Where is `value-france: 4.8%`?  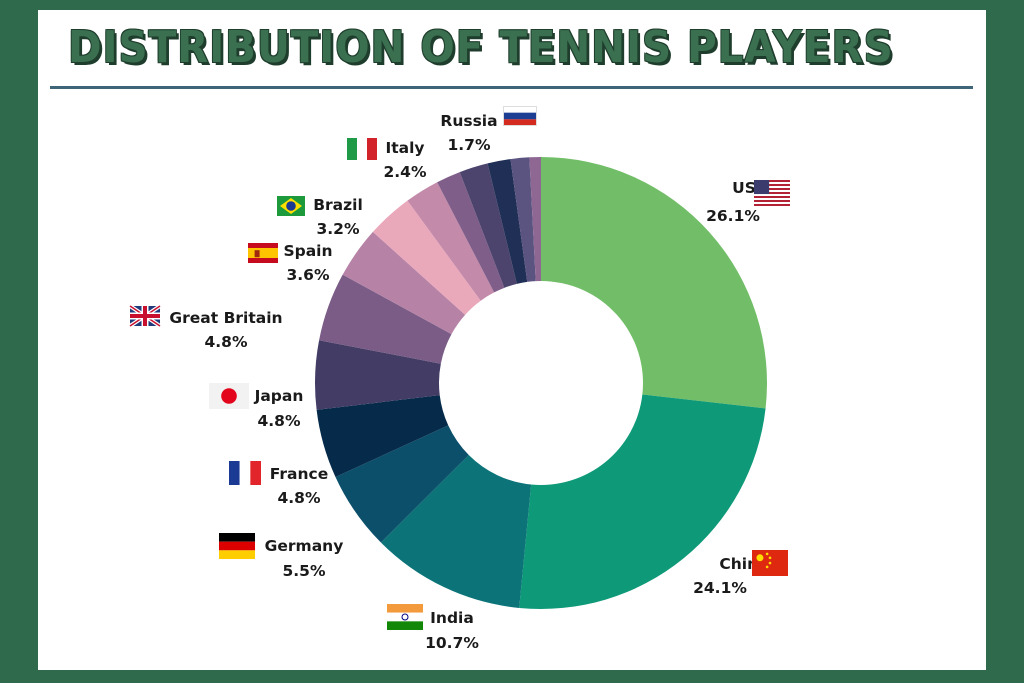
value-france: 4.8% is located at coordinates (299, 498).